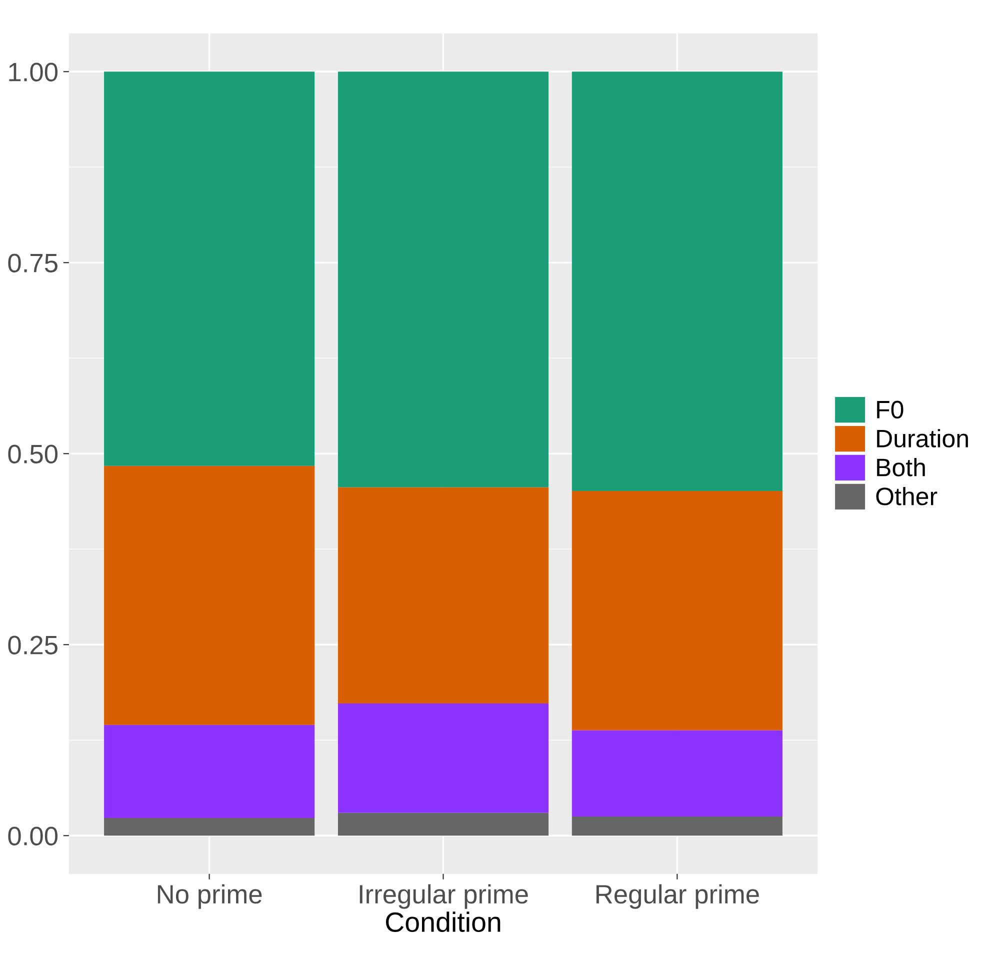 Image resolution: width=985 pixels, height=955 pixels. What do you see at coordinates (210, 896) in the screenshot?
I see `x-tick-label: No prime` at bounding box center [210, 896].